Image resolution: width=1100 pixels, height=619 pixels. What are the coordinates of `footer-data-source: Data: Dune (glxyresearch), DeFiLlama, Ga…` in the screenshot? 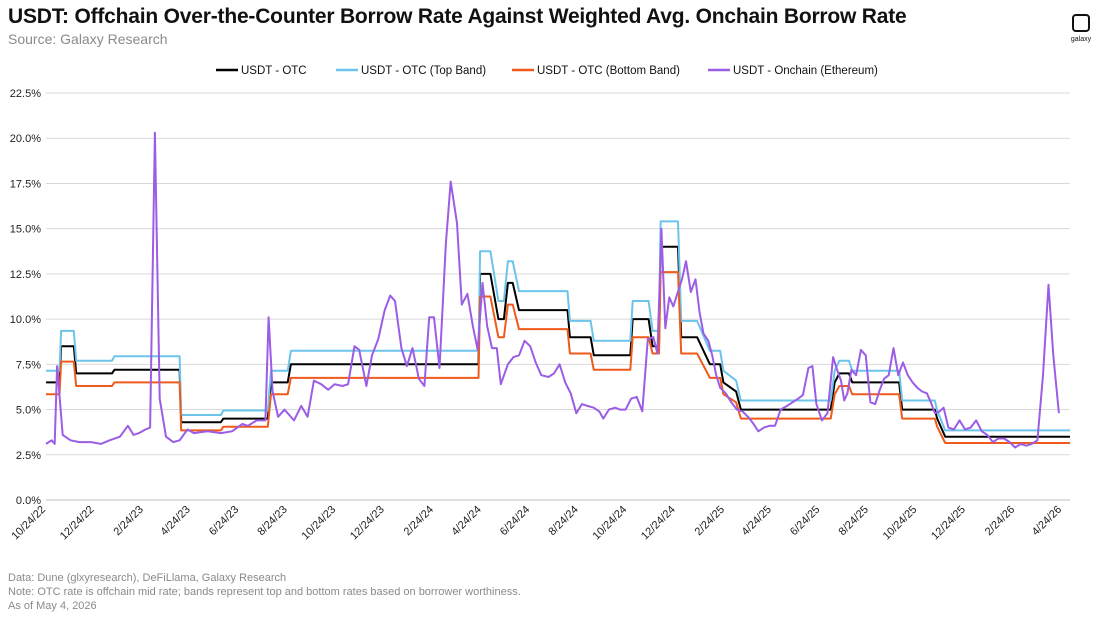 It's located at (147, 578).